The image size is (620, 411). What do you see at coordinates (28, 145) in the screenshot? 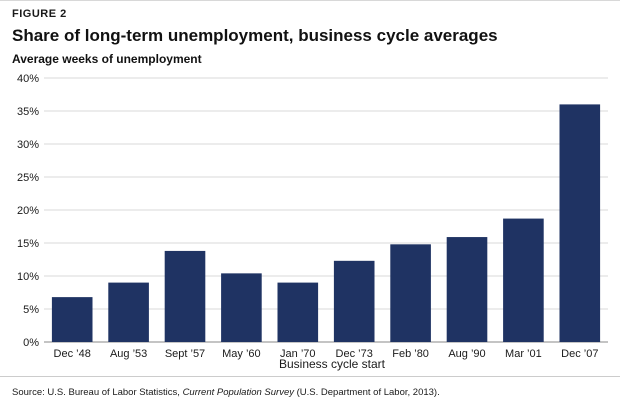
I see `y-tick-label: 30%` at bounding box center [28, 145].